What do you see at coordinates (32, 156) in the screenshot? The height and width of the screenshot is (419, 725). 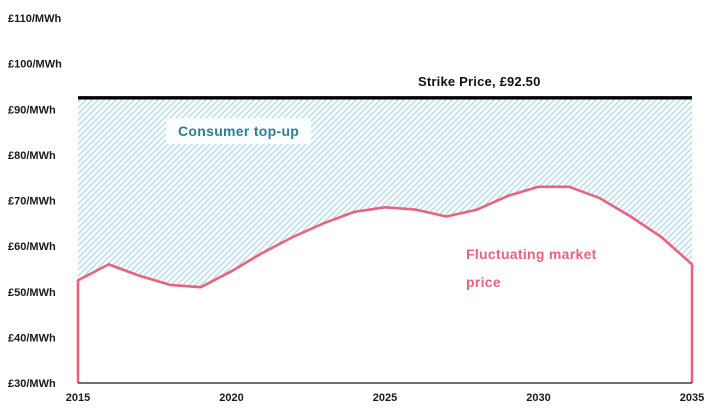 I see `y-tick-label: £80/MWh` at bounding box center [32, 156].